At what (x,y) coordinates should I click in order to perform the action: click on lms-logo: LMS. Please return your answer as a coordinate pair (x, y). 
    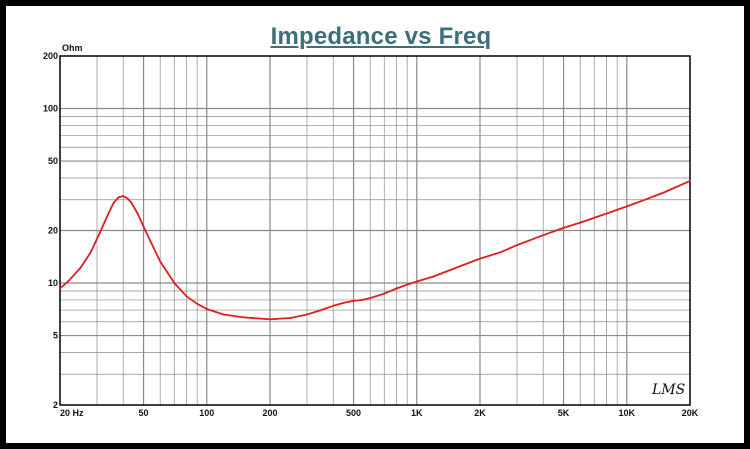
    Looking at the image, I should click on (668, 390).